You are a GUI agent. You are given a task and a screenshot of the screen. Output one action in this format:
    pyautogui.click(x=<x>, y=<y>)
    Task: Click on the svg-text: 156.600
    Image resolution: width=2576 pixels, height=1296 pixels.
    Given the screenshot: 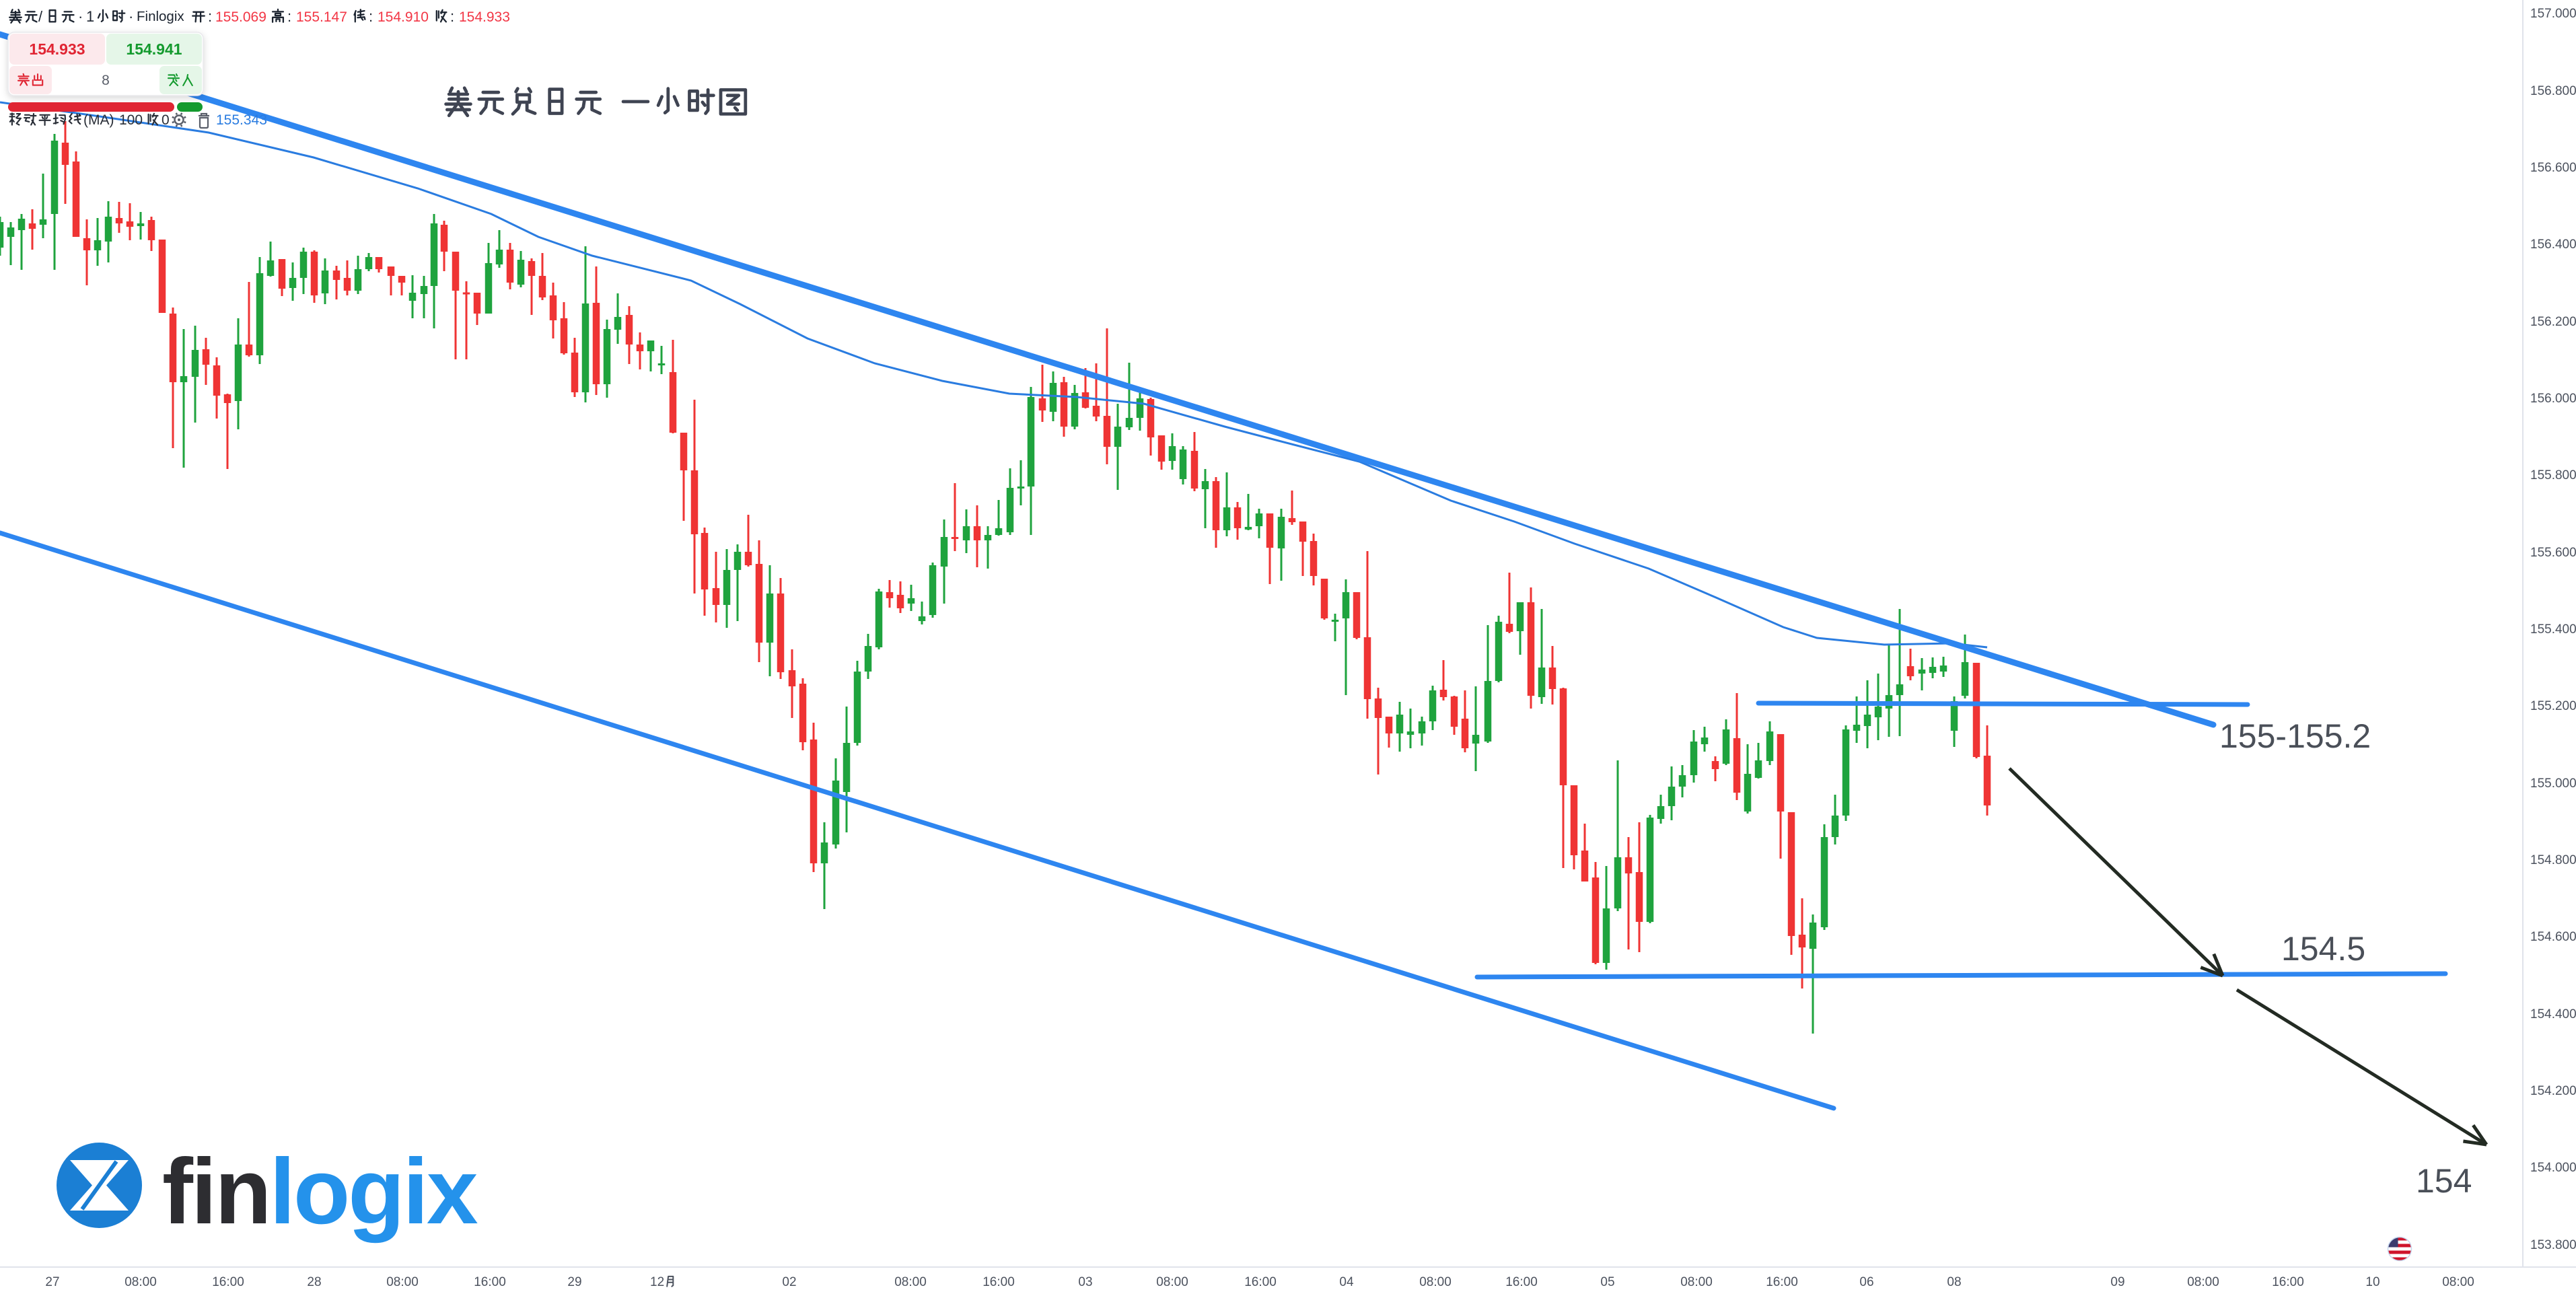 What is the action you would take?
    pyautogui.click(x=2553, y=168)
    